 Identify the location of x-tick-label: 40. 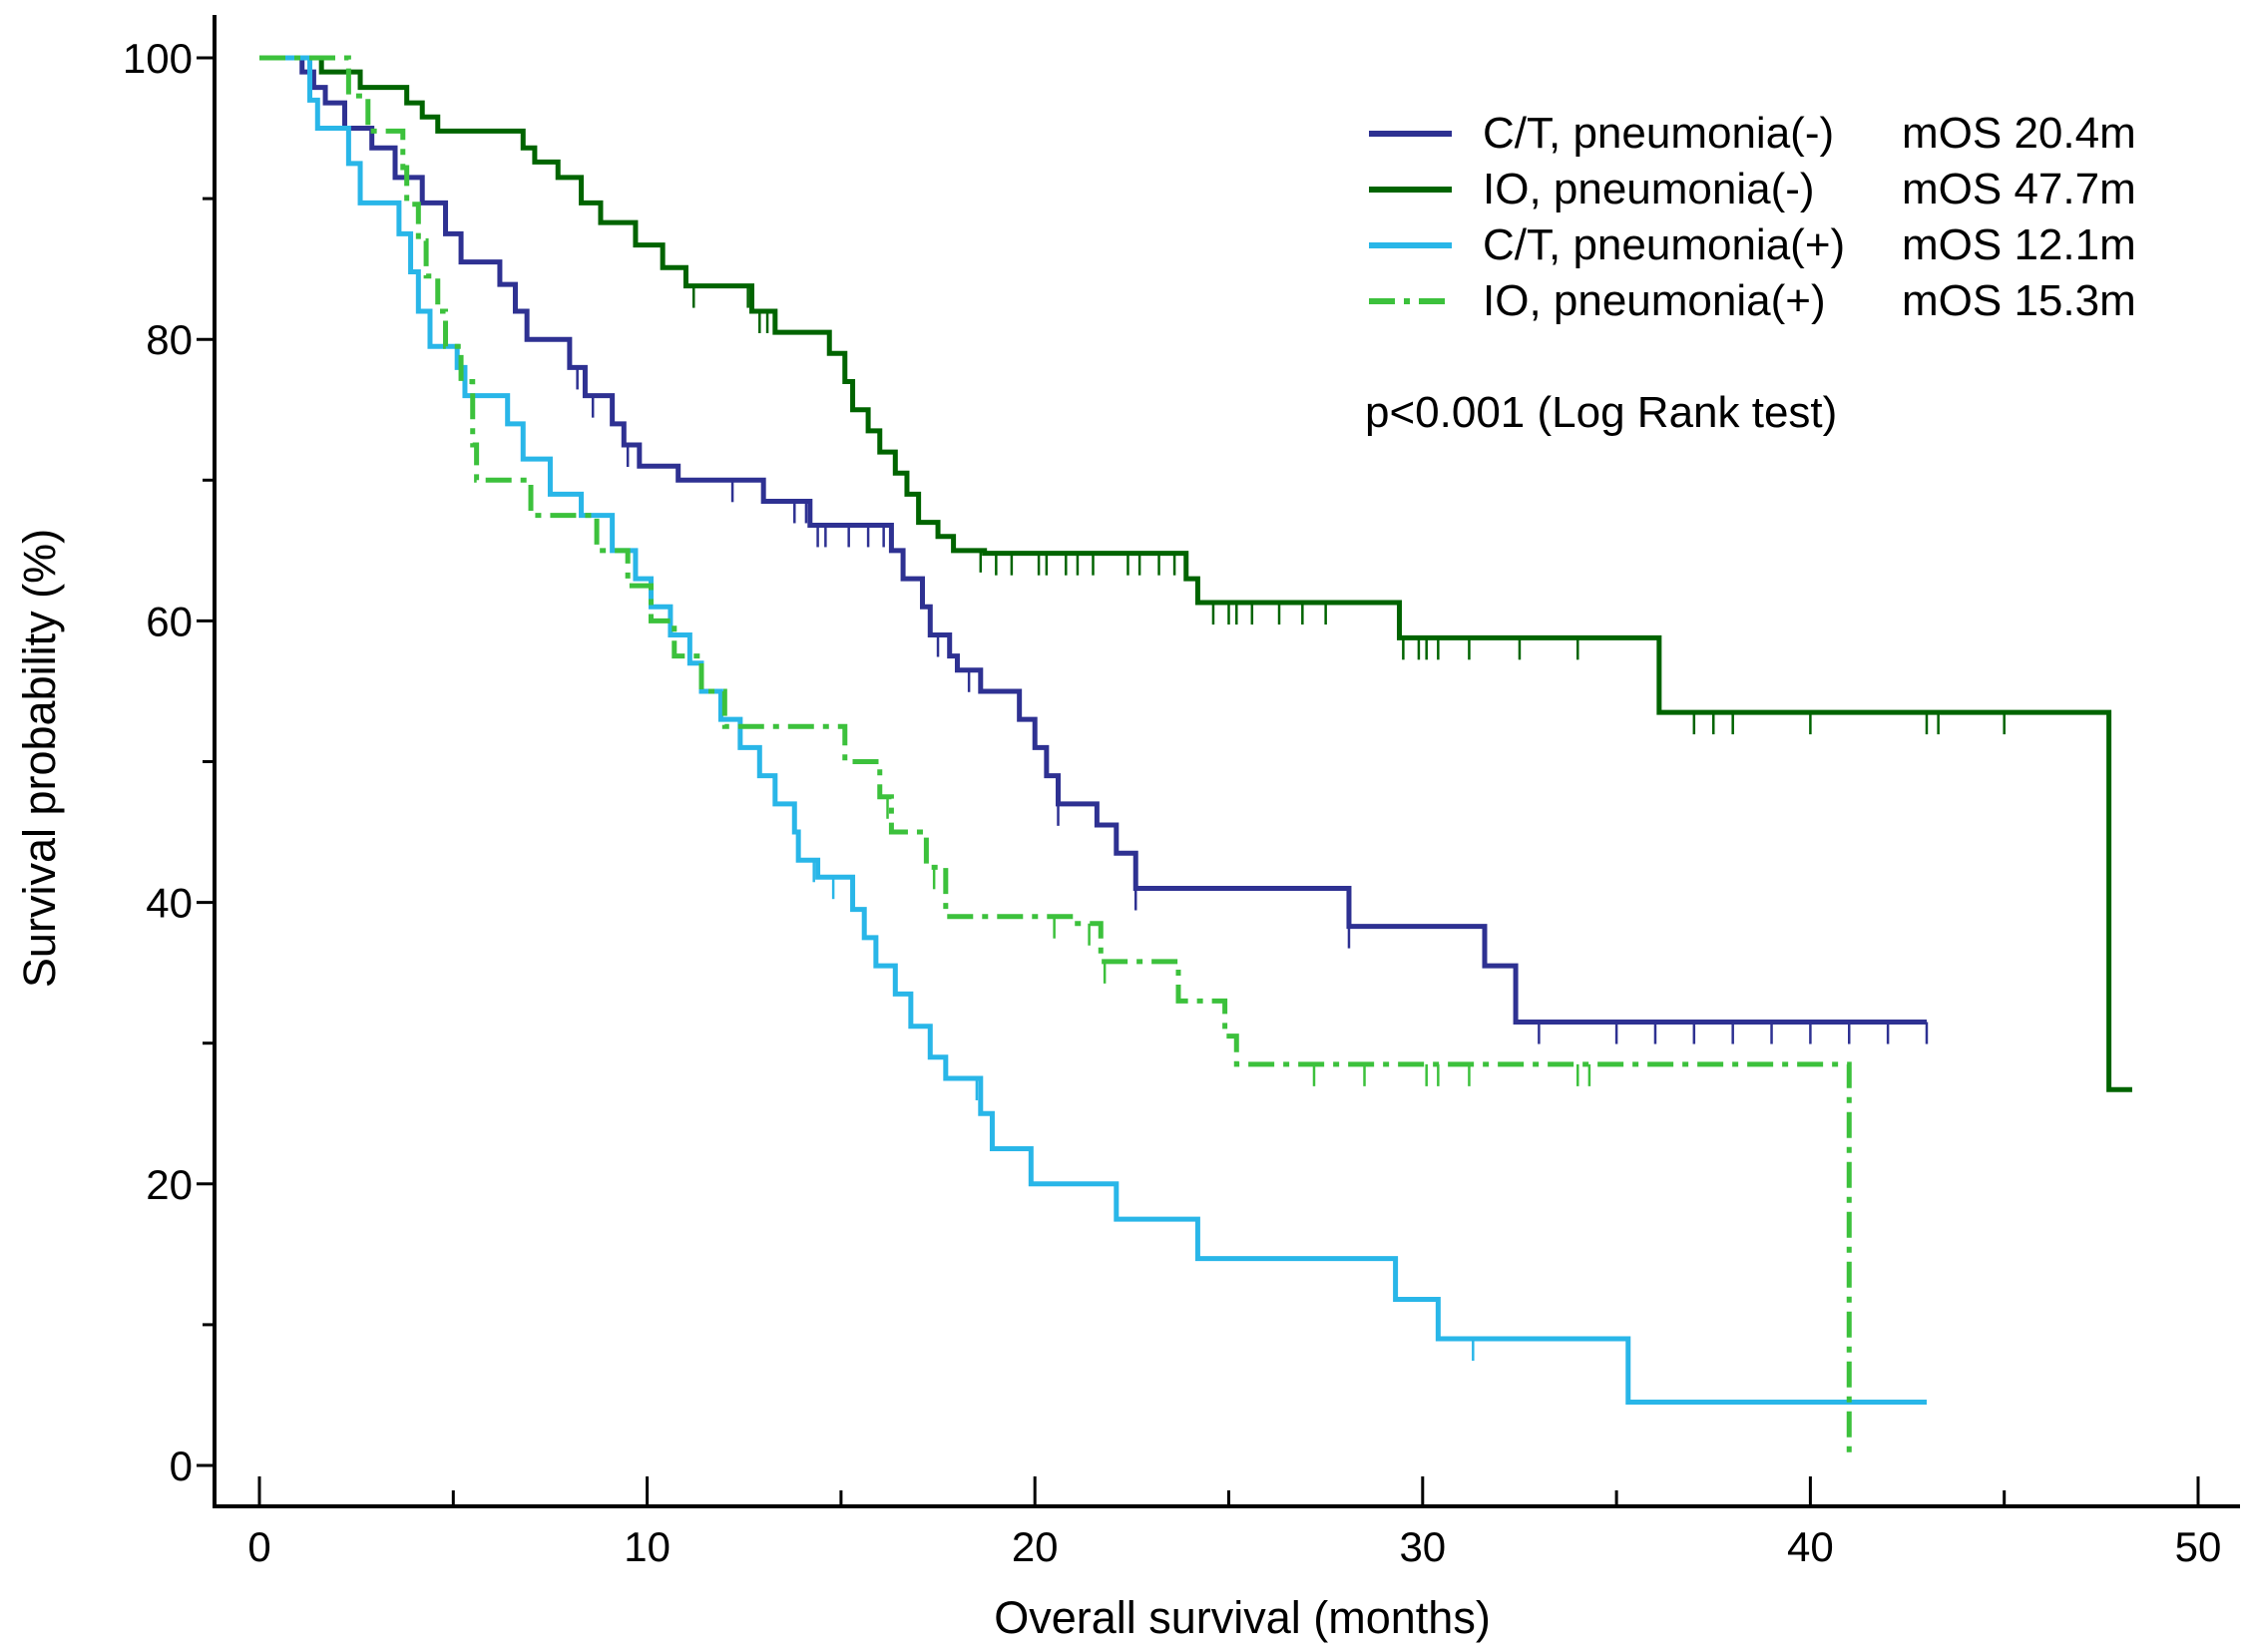
(1810, 1546).